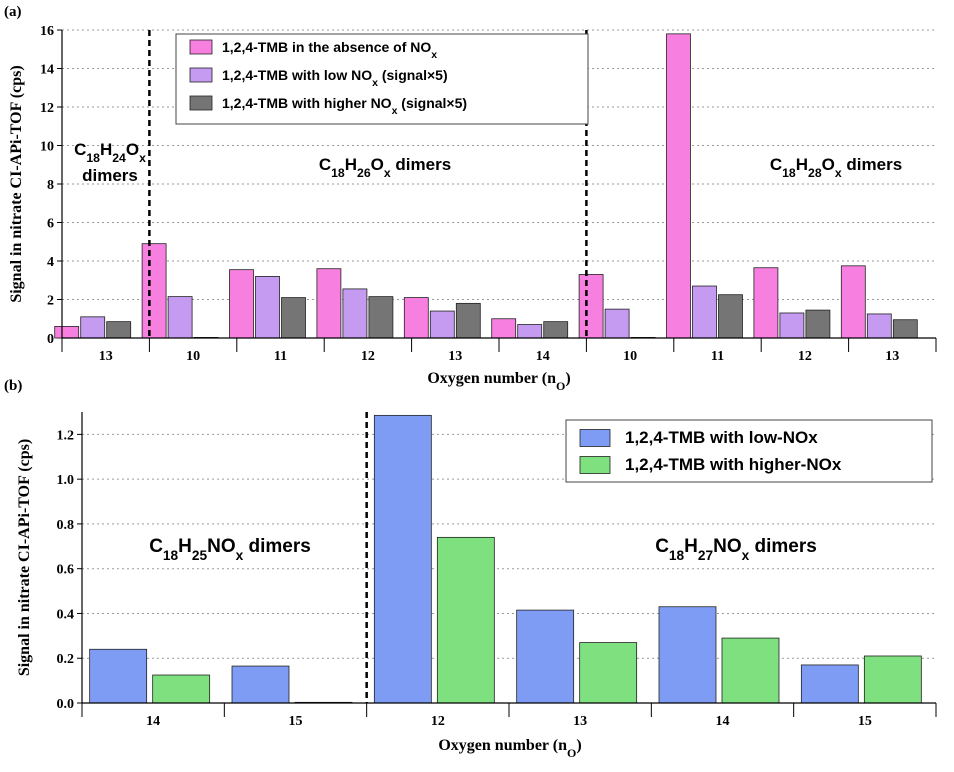  What do you see at coordinates (364, 173) in the screenshot?
I see `group-label-part: 26` at bounding box center [364, 173].